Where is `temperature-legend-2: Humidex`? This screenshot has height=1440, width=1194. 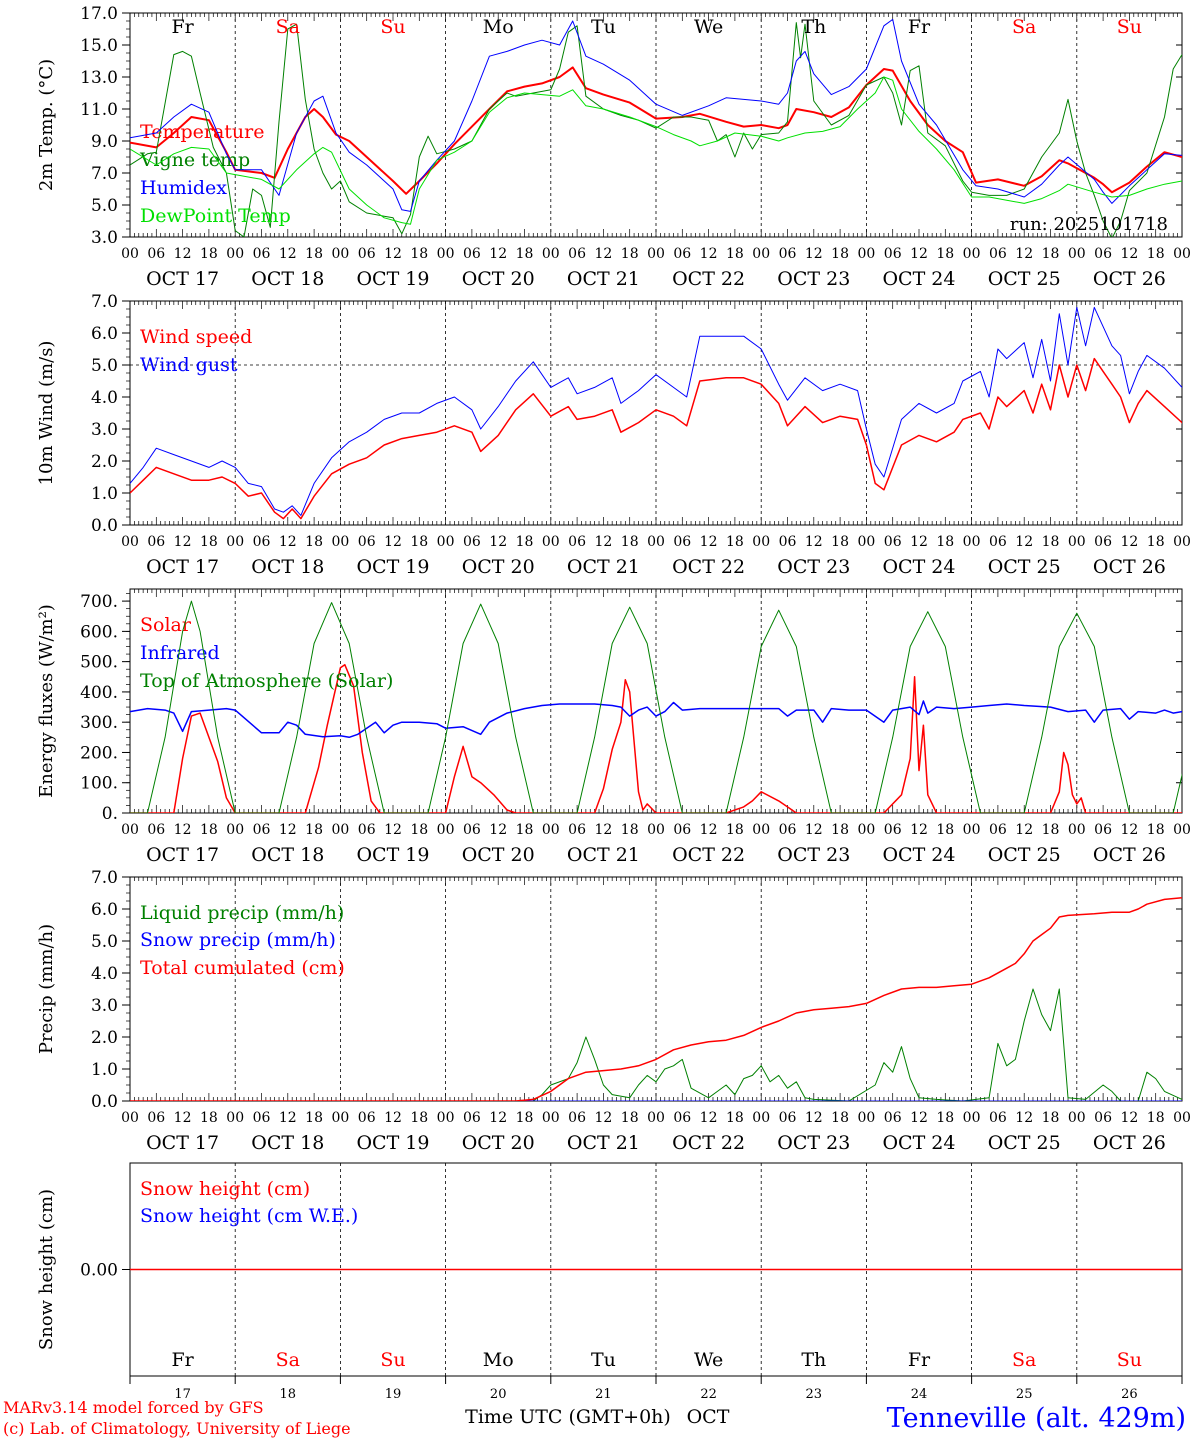
temperature-legend-2: Humidex is located at coordinates (183, 188).